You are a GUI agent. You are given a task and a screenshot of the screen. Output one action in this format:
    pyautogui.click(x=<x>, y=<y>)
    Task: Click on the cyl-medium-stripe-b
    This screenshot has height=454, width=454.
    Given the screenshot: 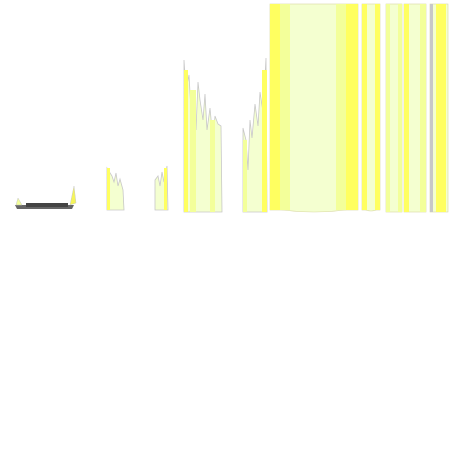 What is the action you would take?
    pyautogui.click(x=377, y=107)
    